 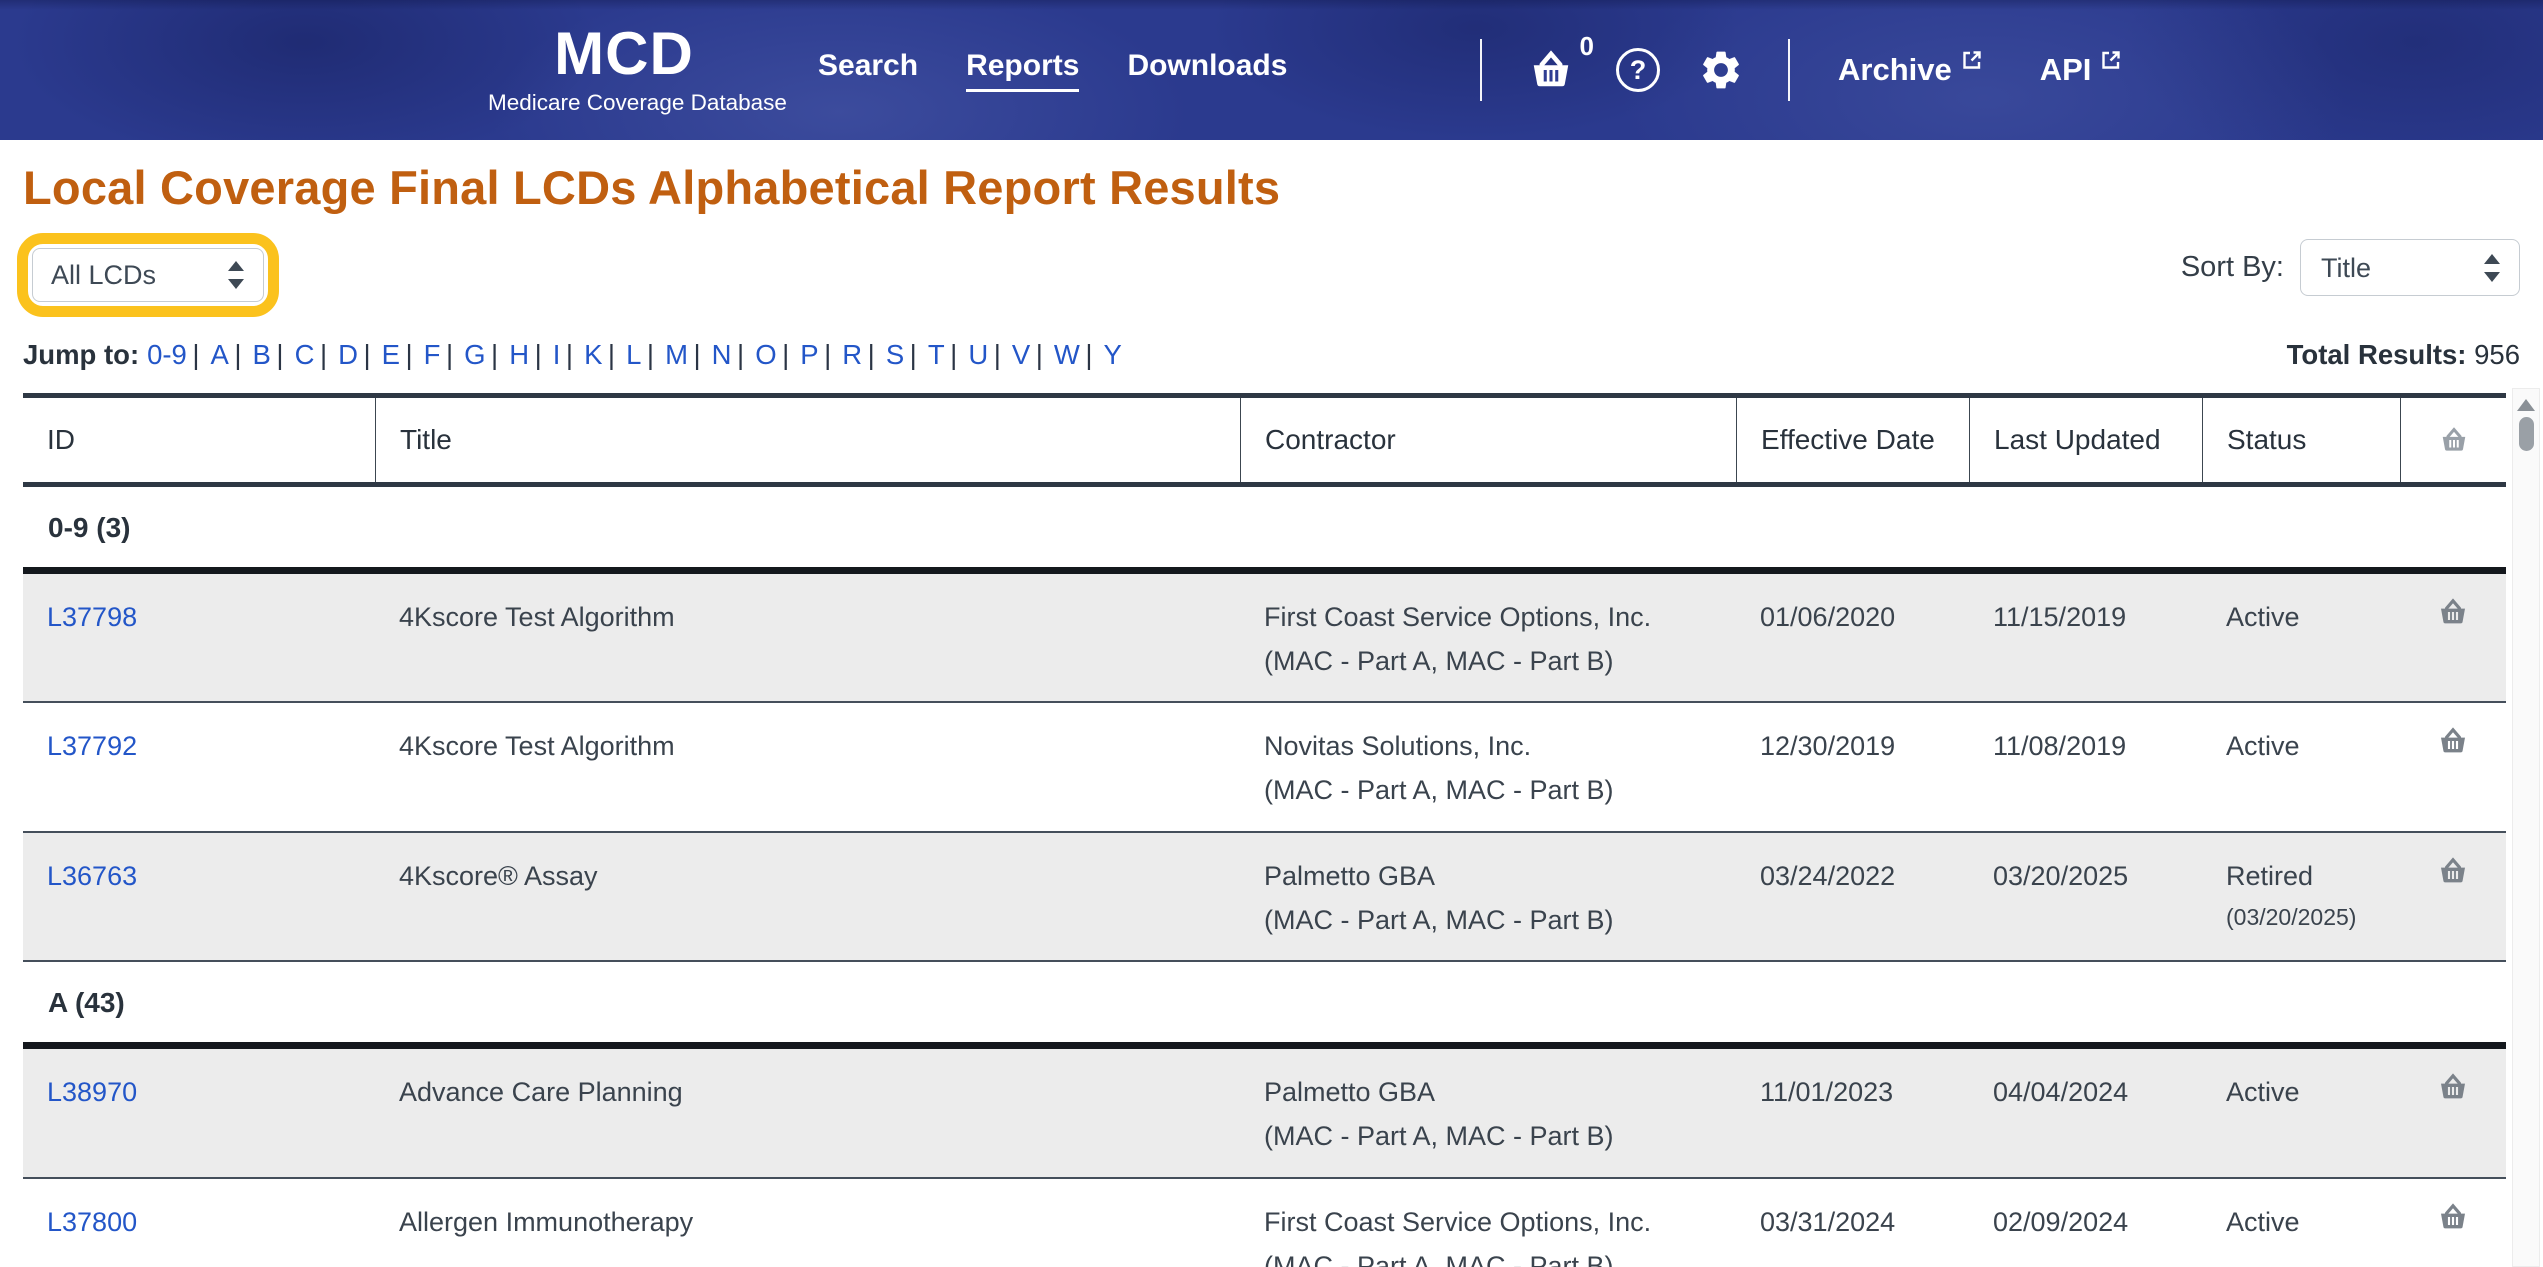 I want to click on jump-link-P: P, so click(x=798, y=354).